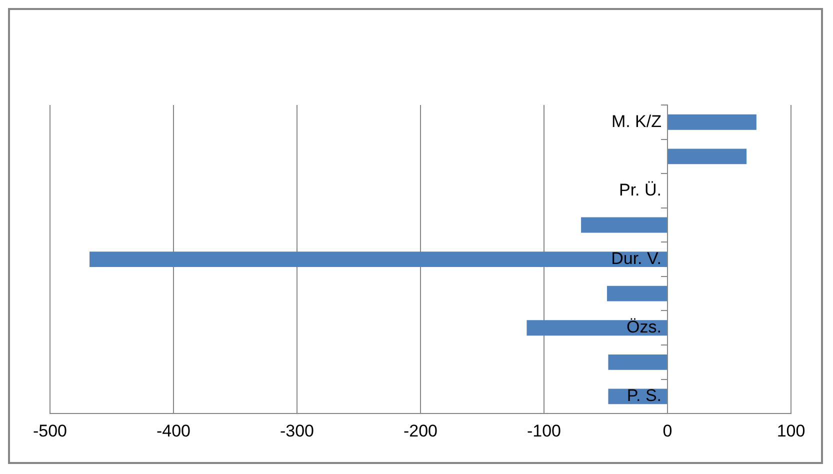 This screenshot has height=474, width=833. I want to click on x-tick-label: 0, so click(667, 430).